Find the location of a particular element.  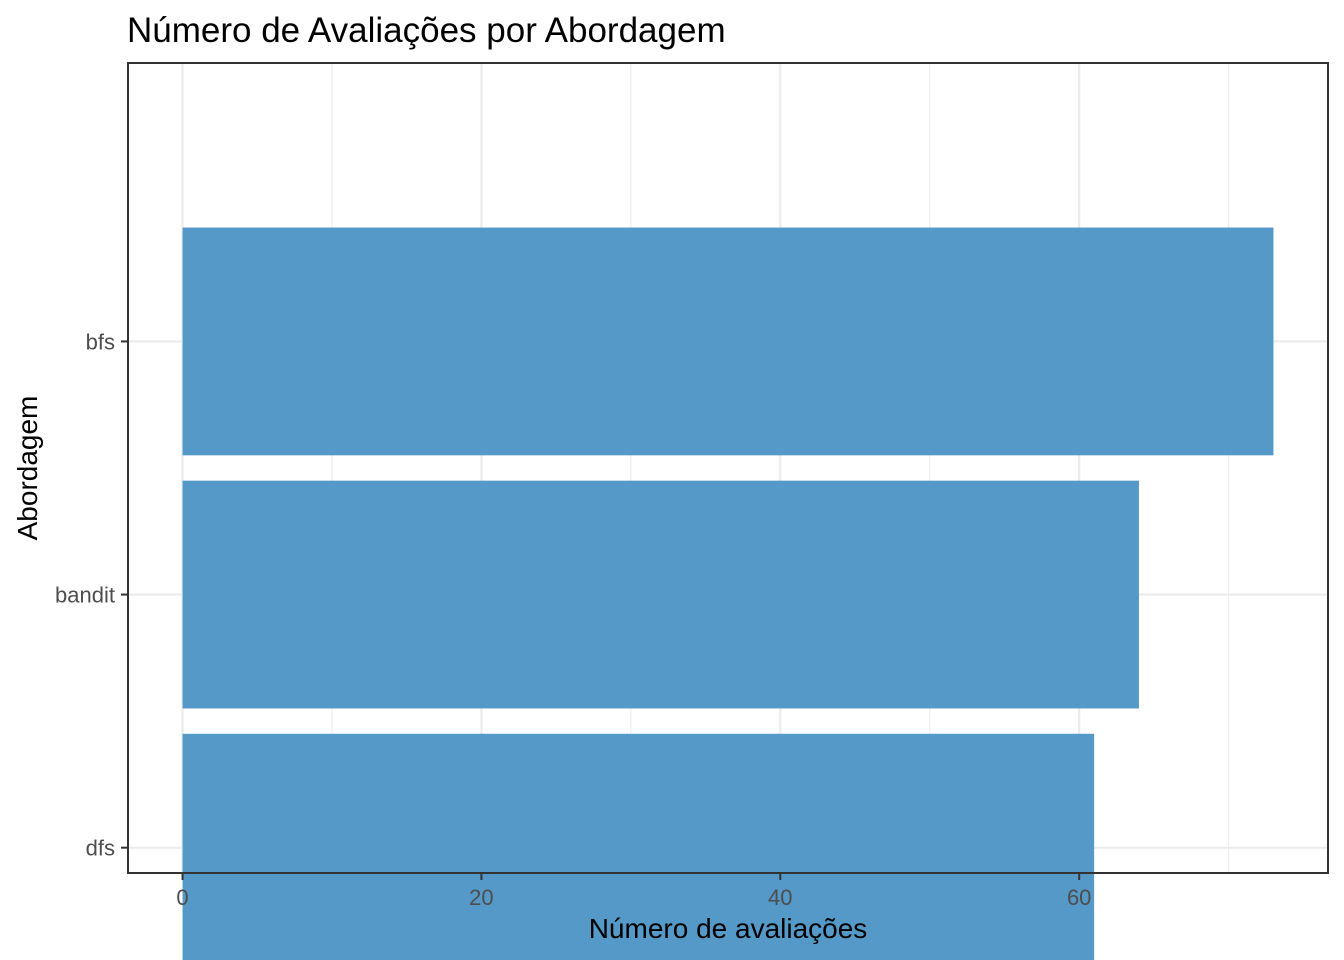

x-axis-title: Número de avaliações is located at coordinates (728, 928).